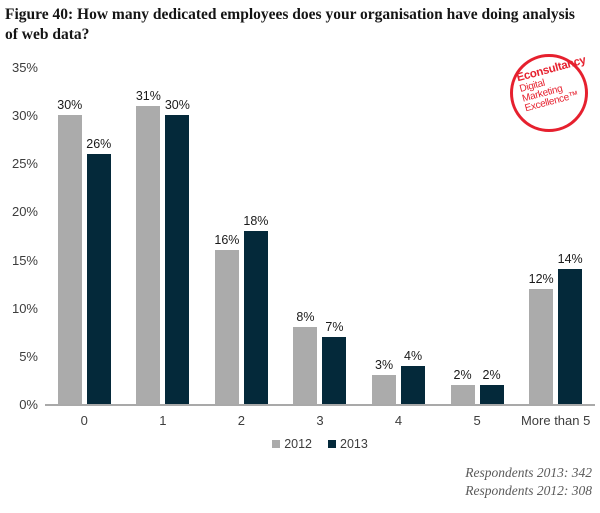 Image resolution: width=600 pixels, height=513 pixels. What do you see at coordinates (163, 420) in the screenshot?
I see `x-axis-label: 1` at bounding box center [163, 420].